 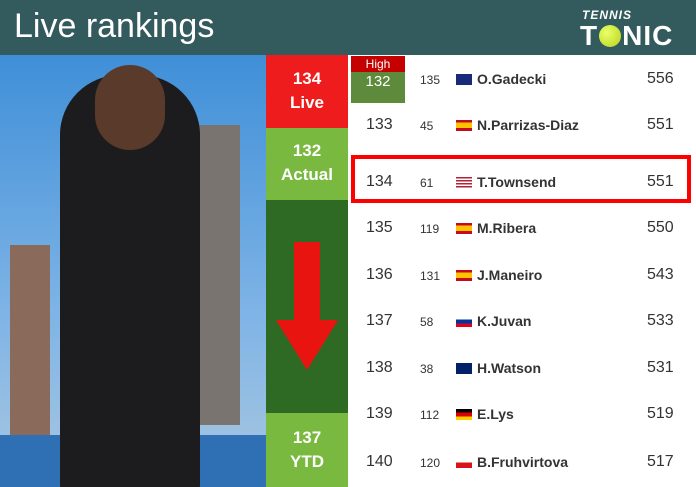 I want to click on previous-rank: 38, so click(x=427, y=369).